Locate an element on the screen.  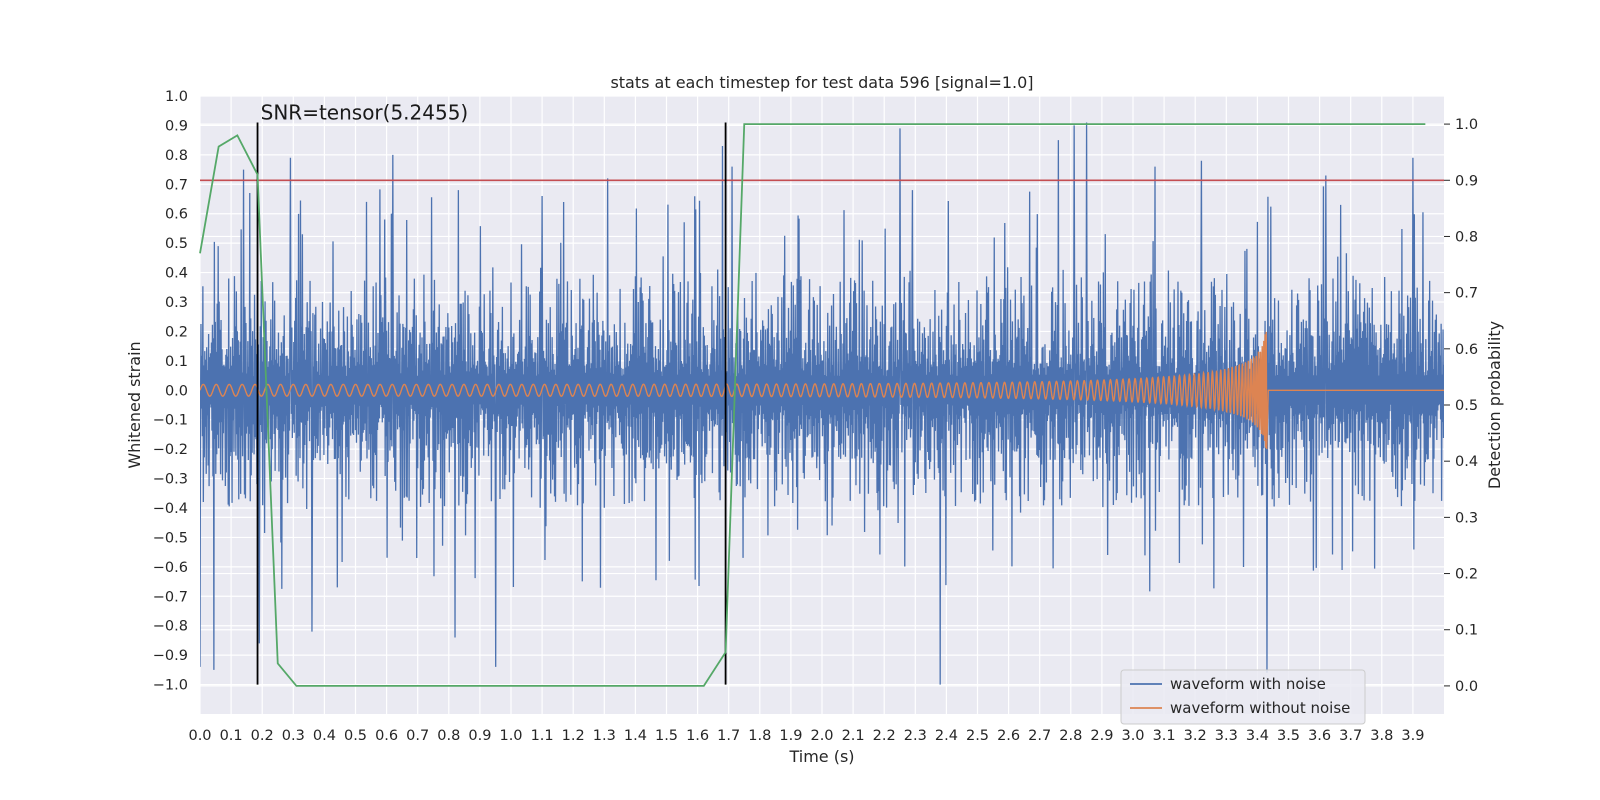
x-tick-label-16: 1.6 is located at coordinates (697, 736).